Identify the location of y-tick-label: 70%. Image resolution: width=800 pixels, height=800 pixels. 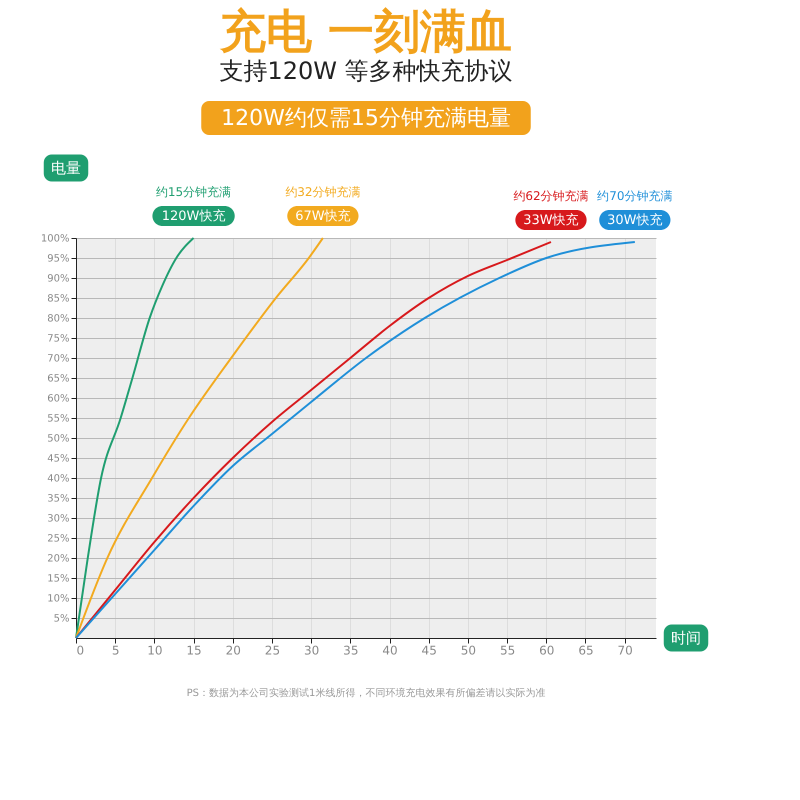
(58, 359).